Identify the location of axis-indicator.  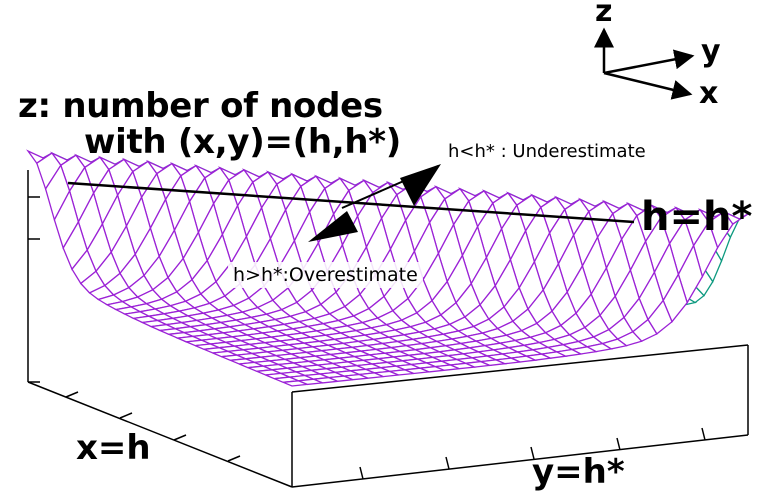
(644, 63).